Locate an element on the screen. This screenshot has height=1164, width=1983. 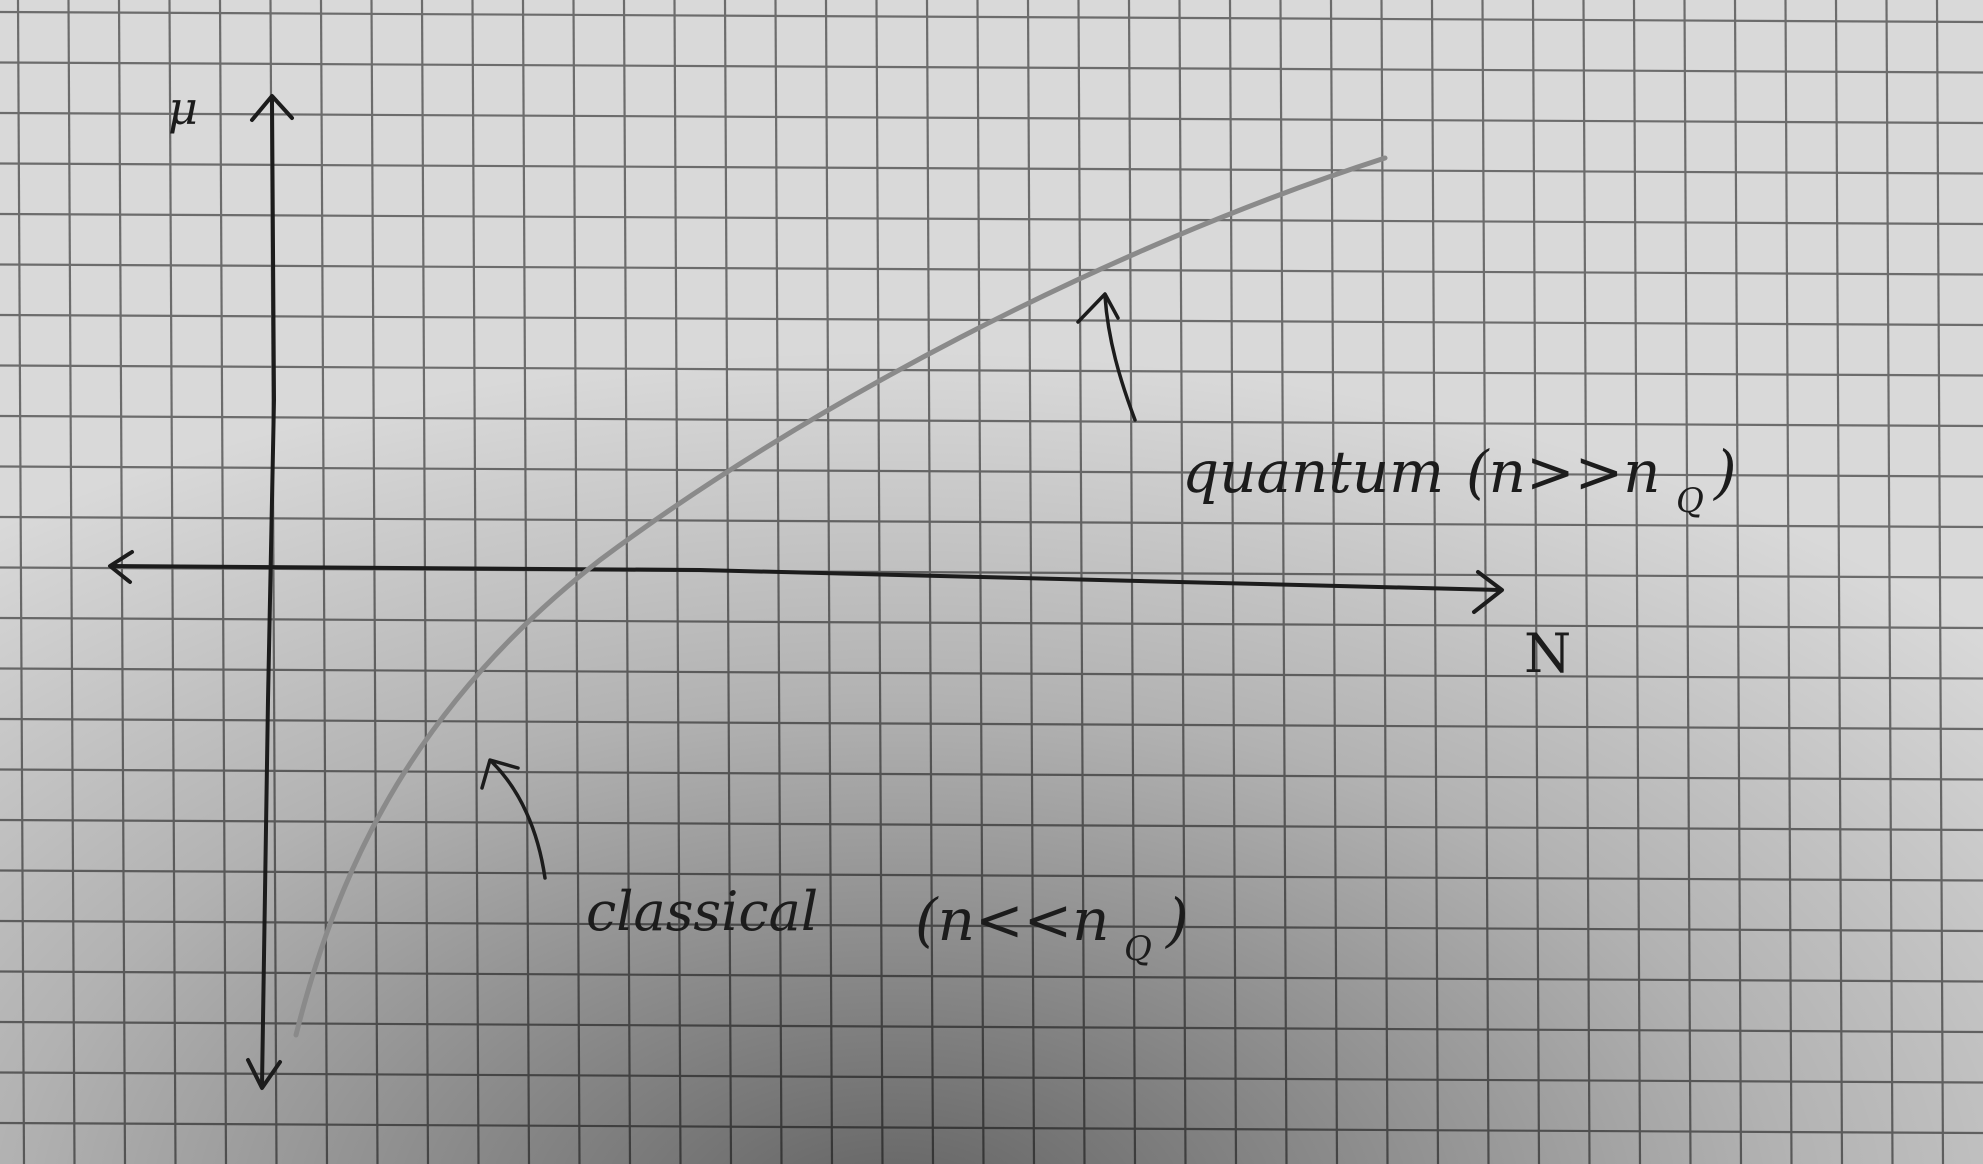
quantum-annotation: quantum (n>>n Q ) is located at coordinates (1459, 479).